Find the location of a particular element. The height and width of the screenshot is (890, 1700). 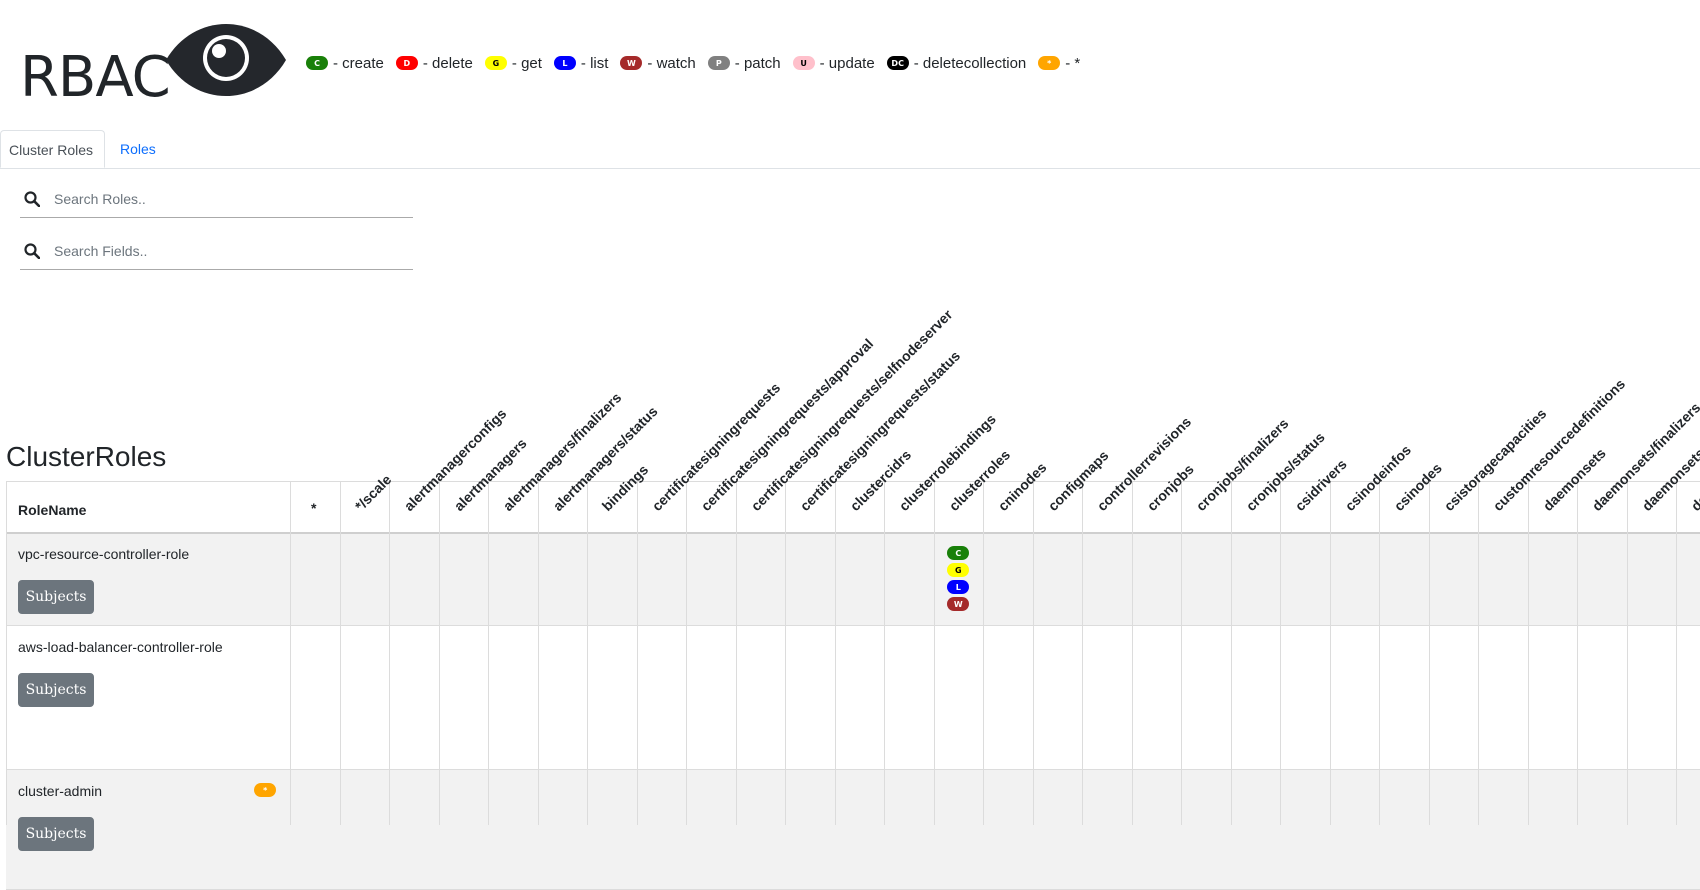

column-header: controllerrevisions is located at coordinates (1144, 463).